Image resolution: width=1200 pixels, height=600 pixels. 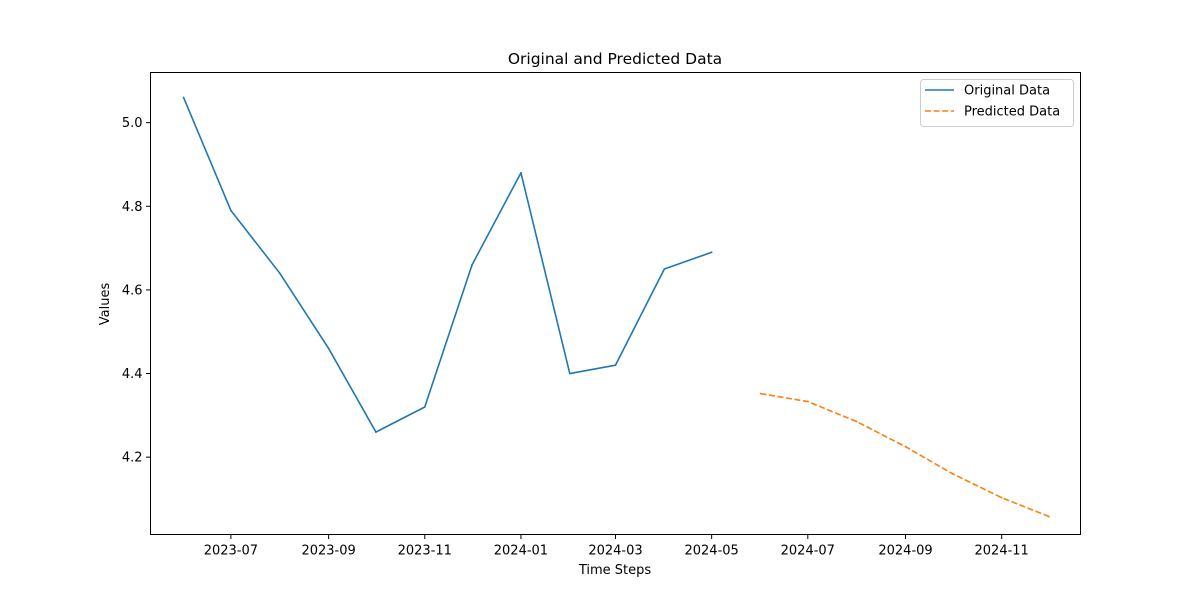 What do you see at coordinates (132, 374) in the screenshot?
I see `y-tick-label: 4.4` at bounding box center [132, 374].